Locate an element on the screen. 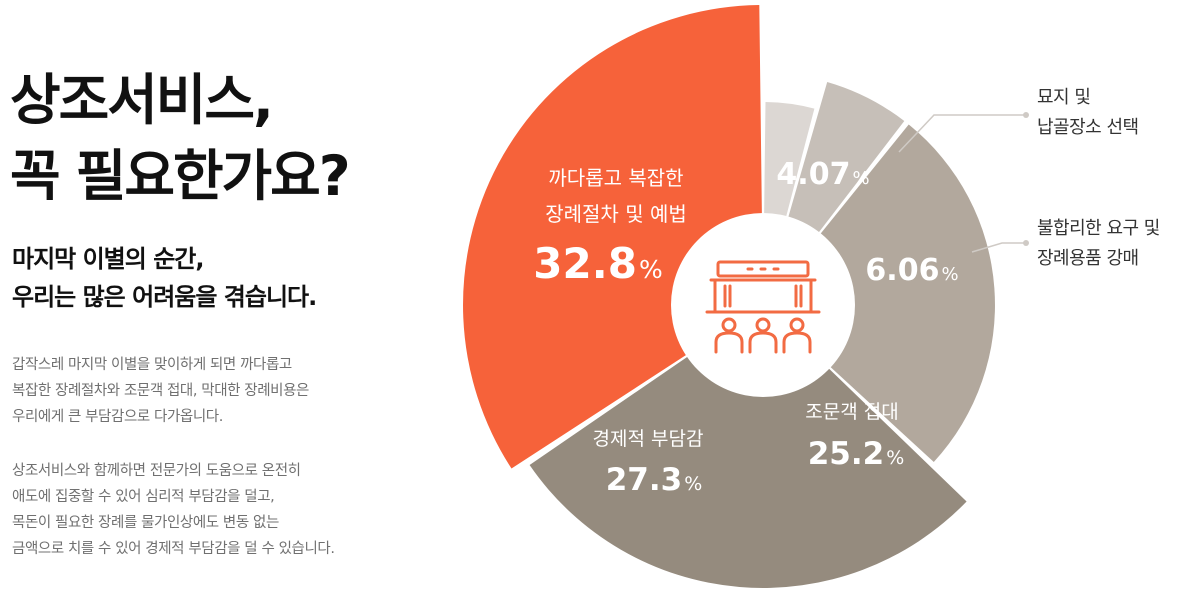 This screenshot has height=607, width=1192. slice-label: 장례절차 및 예법 is located at coordinates (616, 214).